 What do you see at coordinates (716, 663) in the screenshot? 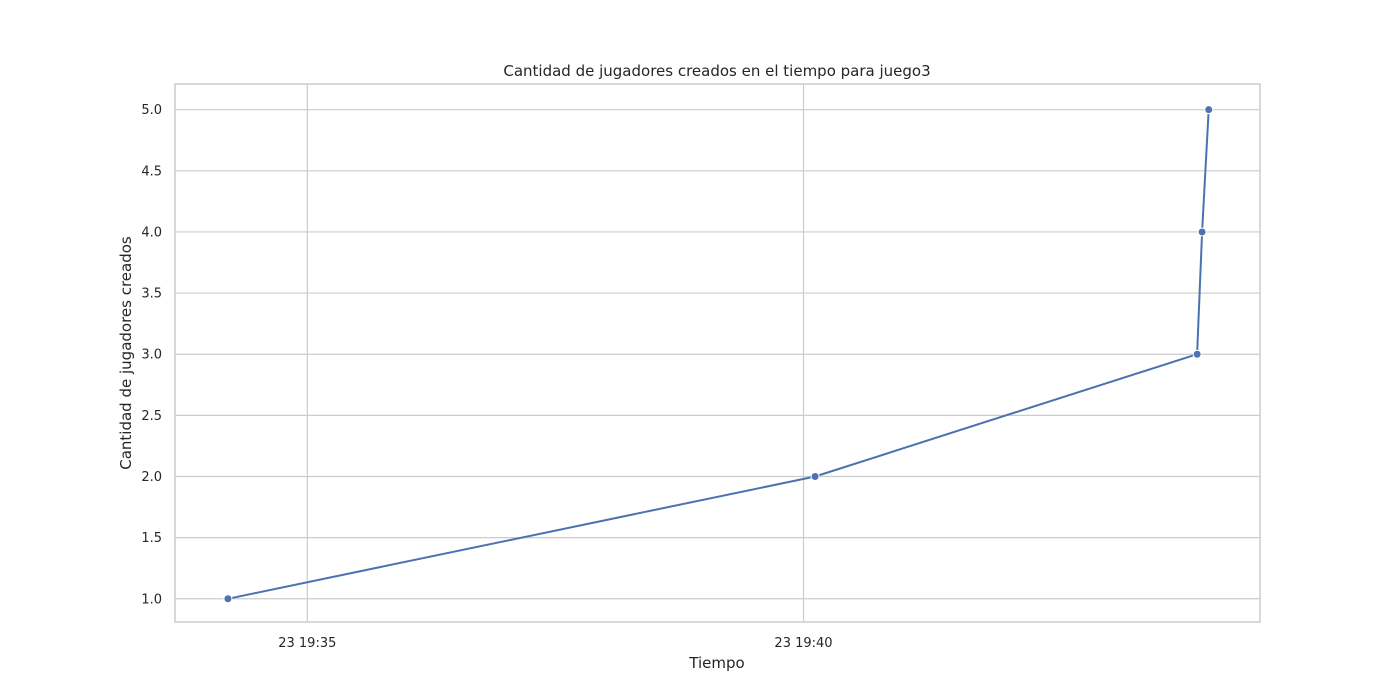
I see `x-axis-label: Tiempo` at bounding box center [716, 663].